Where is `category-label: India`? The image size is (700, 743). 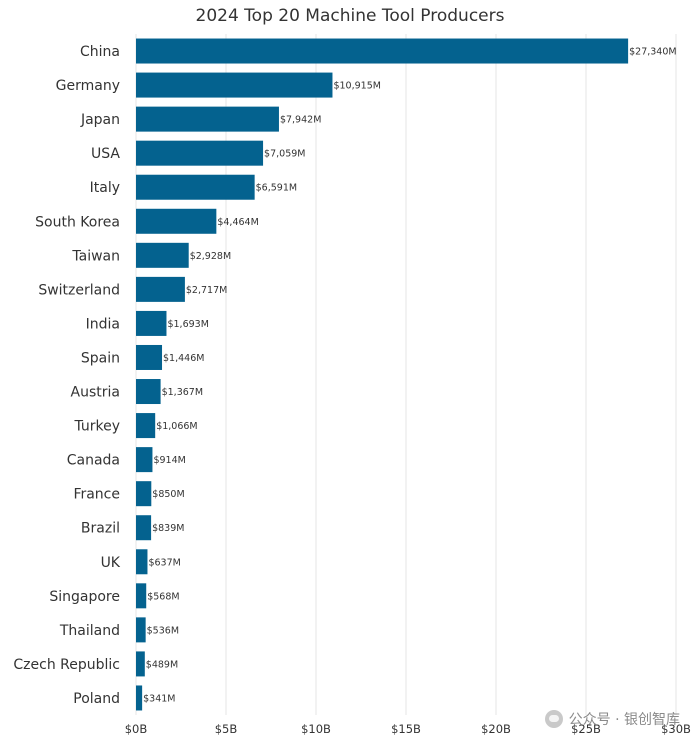 category-label: India is located at coordinates (103, 324).